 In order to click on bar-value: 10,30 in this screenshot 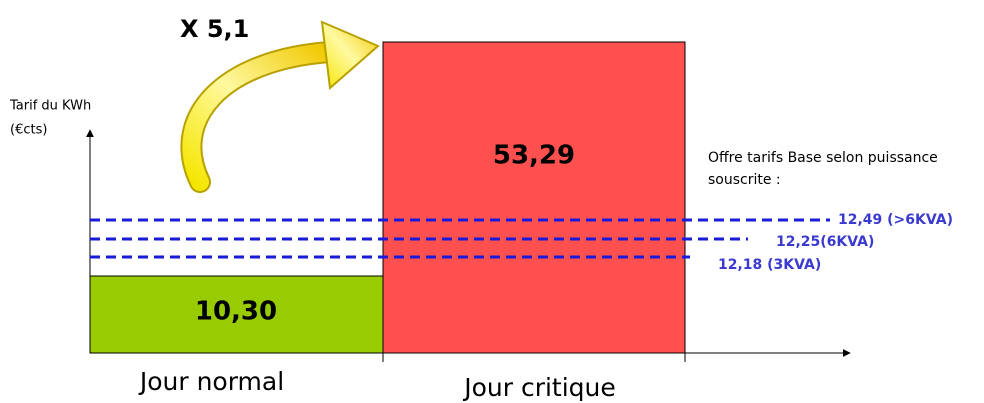, I will do `click(236, 312)`.